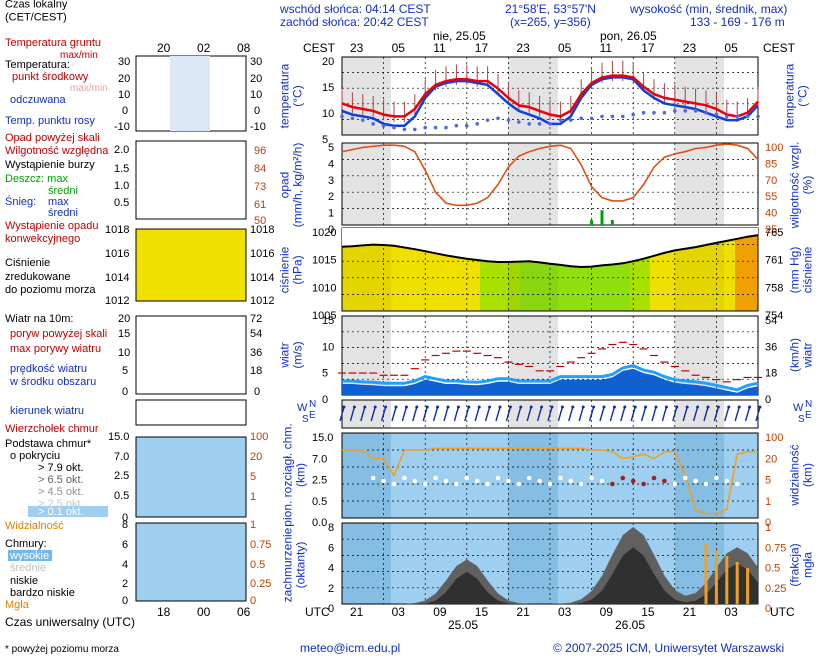  I want to click on widz_ticks-label-3: 1, so click(768, 502).